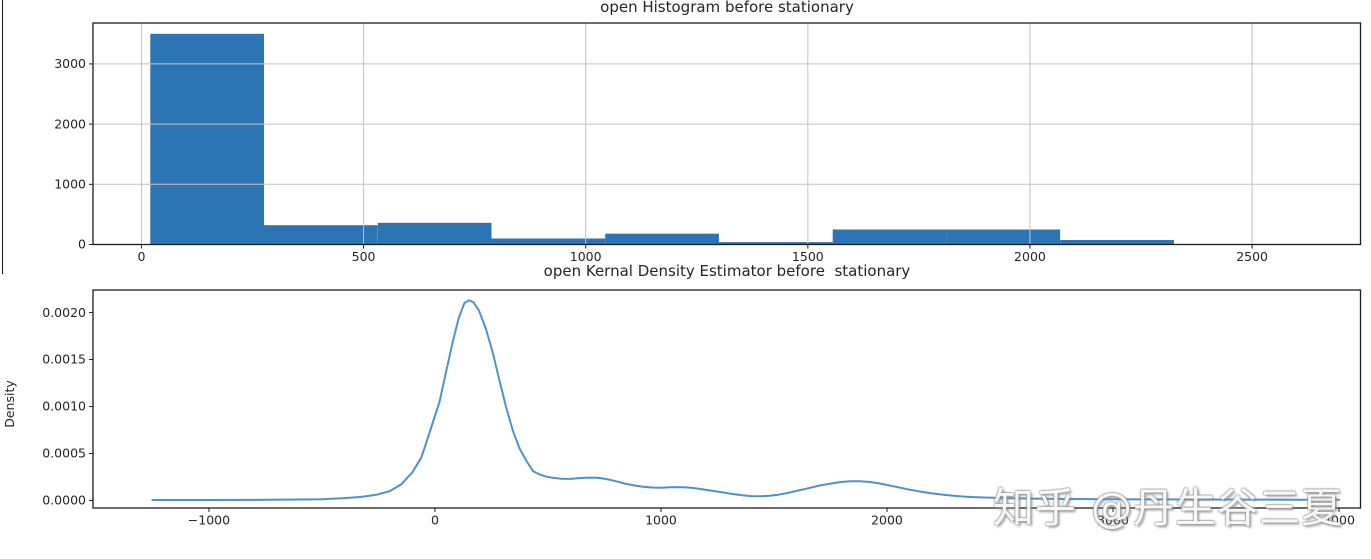 Image resolution: width=1371 pixels, height=559 pixels. I want to click on x-tick-label: −1000, so click(209, 520).